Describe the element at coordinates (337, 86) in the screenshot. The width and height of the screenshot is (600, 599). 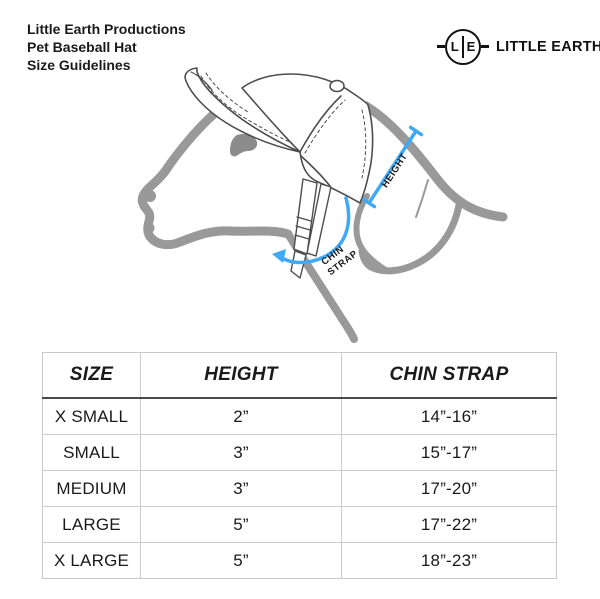
I see `cap-button` at that location.